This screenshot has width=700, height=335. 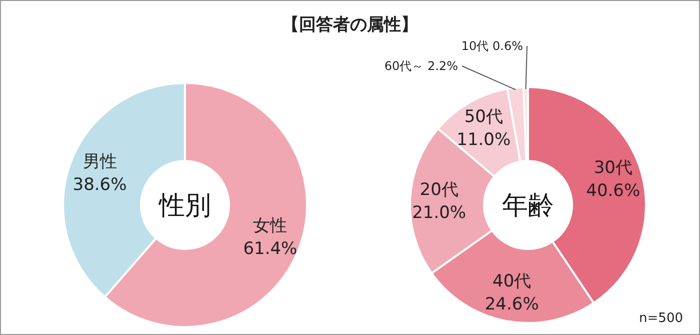 What do you see at coordinates (270, 226) in the screenshot?
I see `slice-label: 女性` at bounding box center [270, 226].